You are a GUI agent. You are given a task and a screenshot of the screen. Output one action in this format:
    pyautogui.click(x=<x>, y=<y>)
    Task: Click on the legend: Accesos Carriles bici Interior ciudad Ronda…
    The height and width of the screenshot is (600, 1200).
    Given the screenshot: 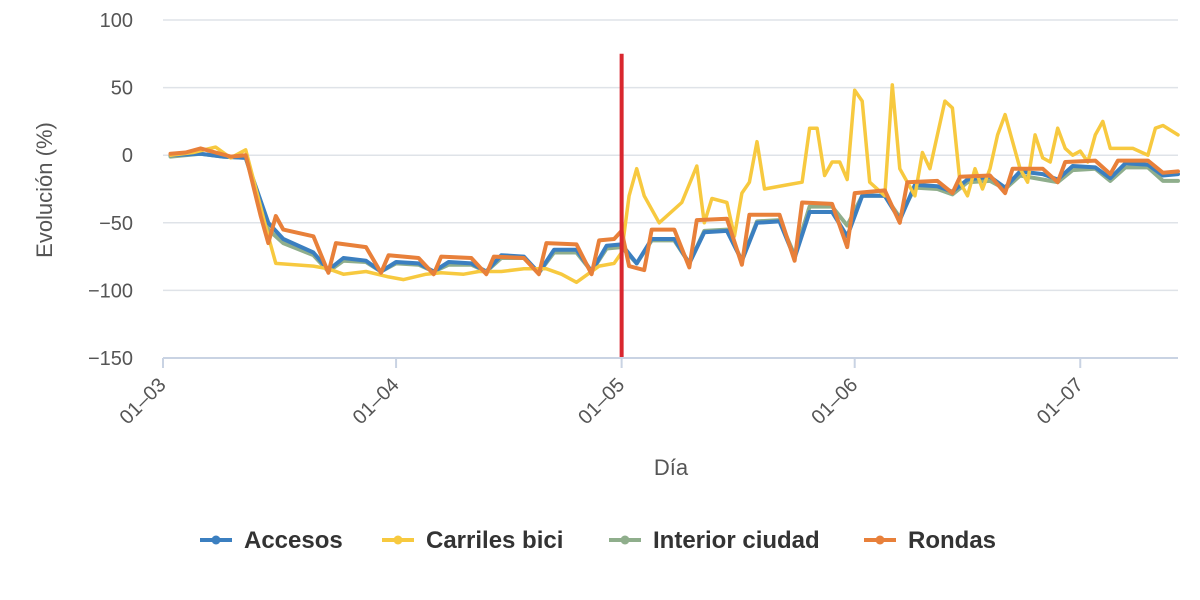 What is the action you would take?
    pyautogui.click(x=598, y=540)
    